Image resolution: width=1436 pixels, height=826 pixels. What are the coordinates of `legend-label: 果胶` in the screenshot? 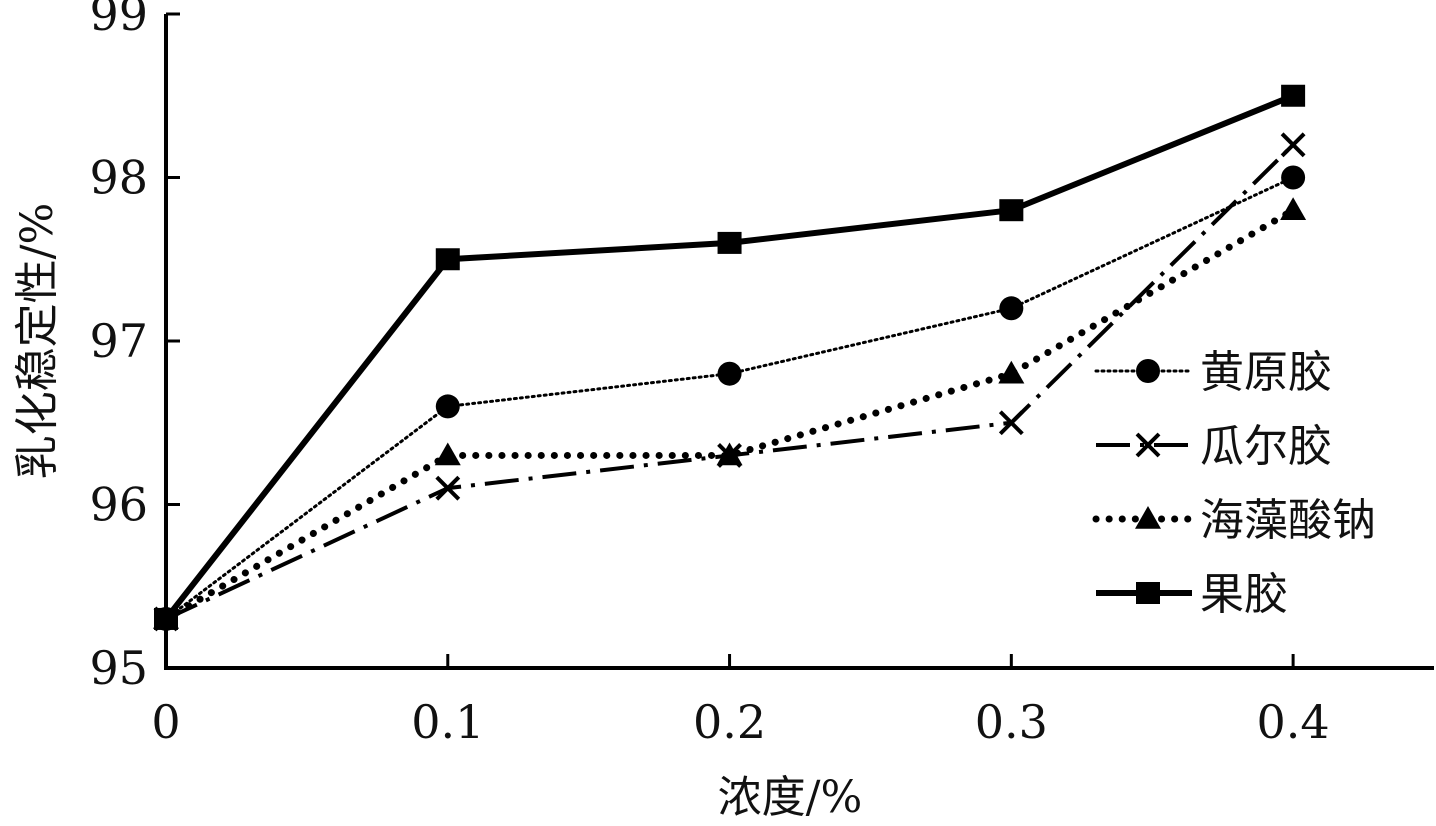 It's located at (1244, 594).